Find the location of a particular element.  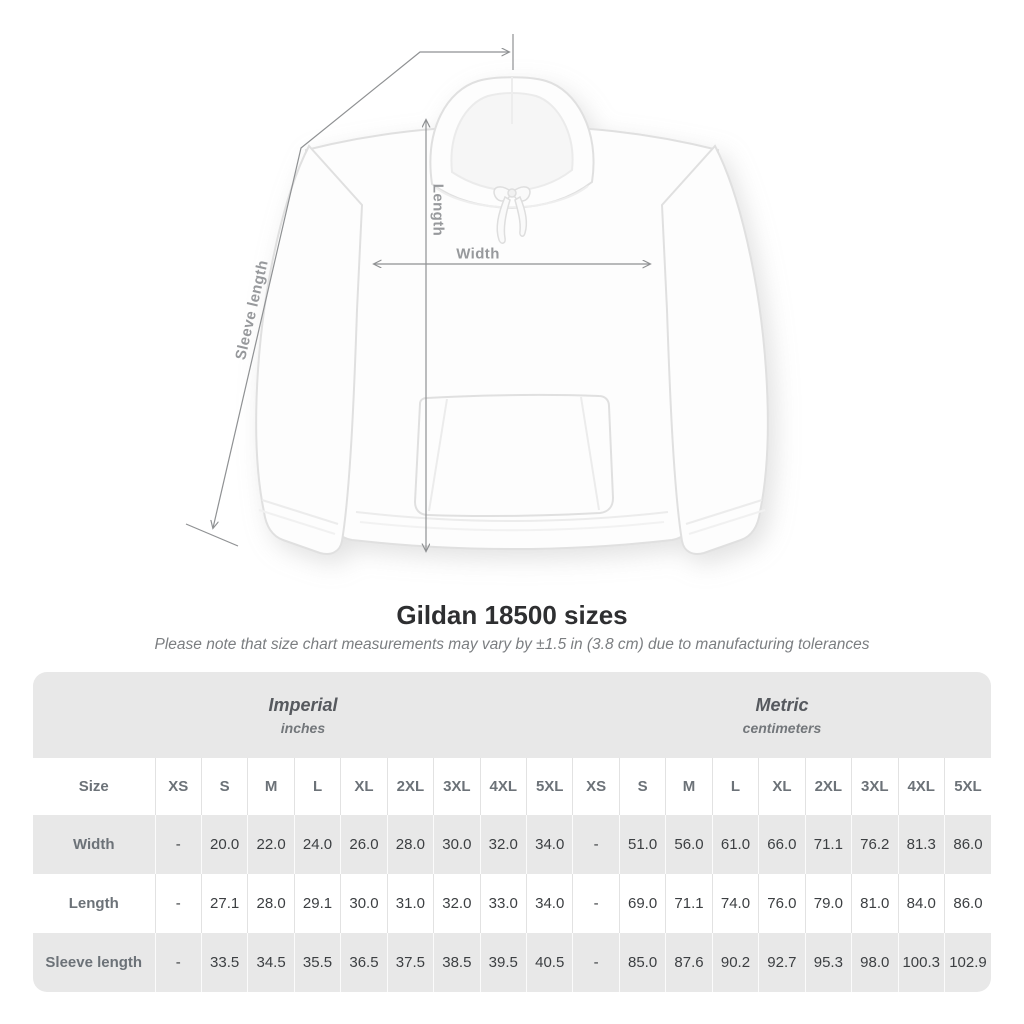

cell: 69.0 is located at coordinates (642, 903).